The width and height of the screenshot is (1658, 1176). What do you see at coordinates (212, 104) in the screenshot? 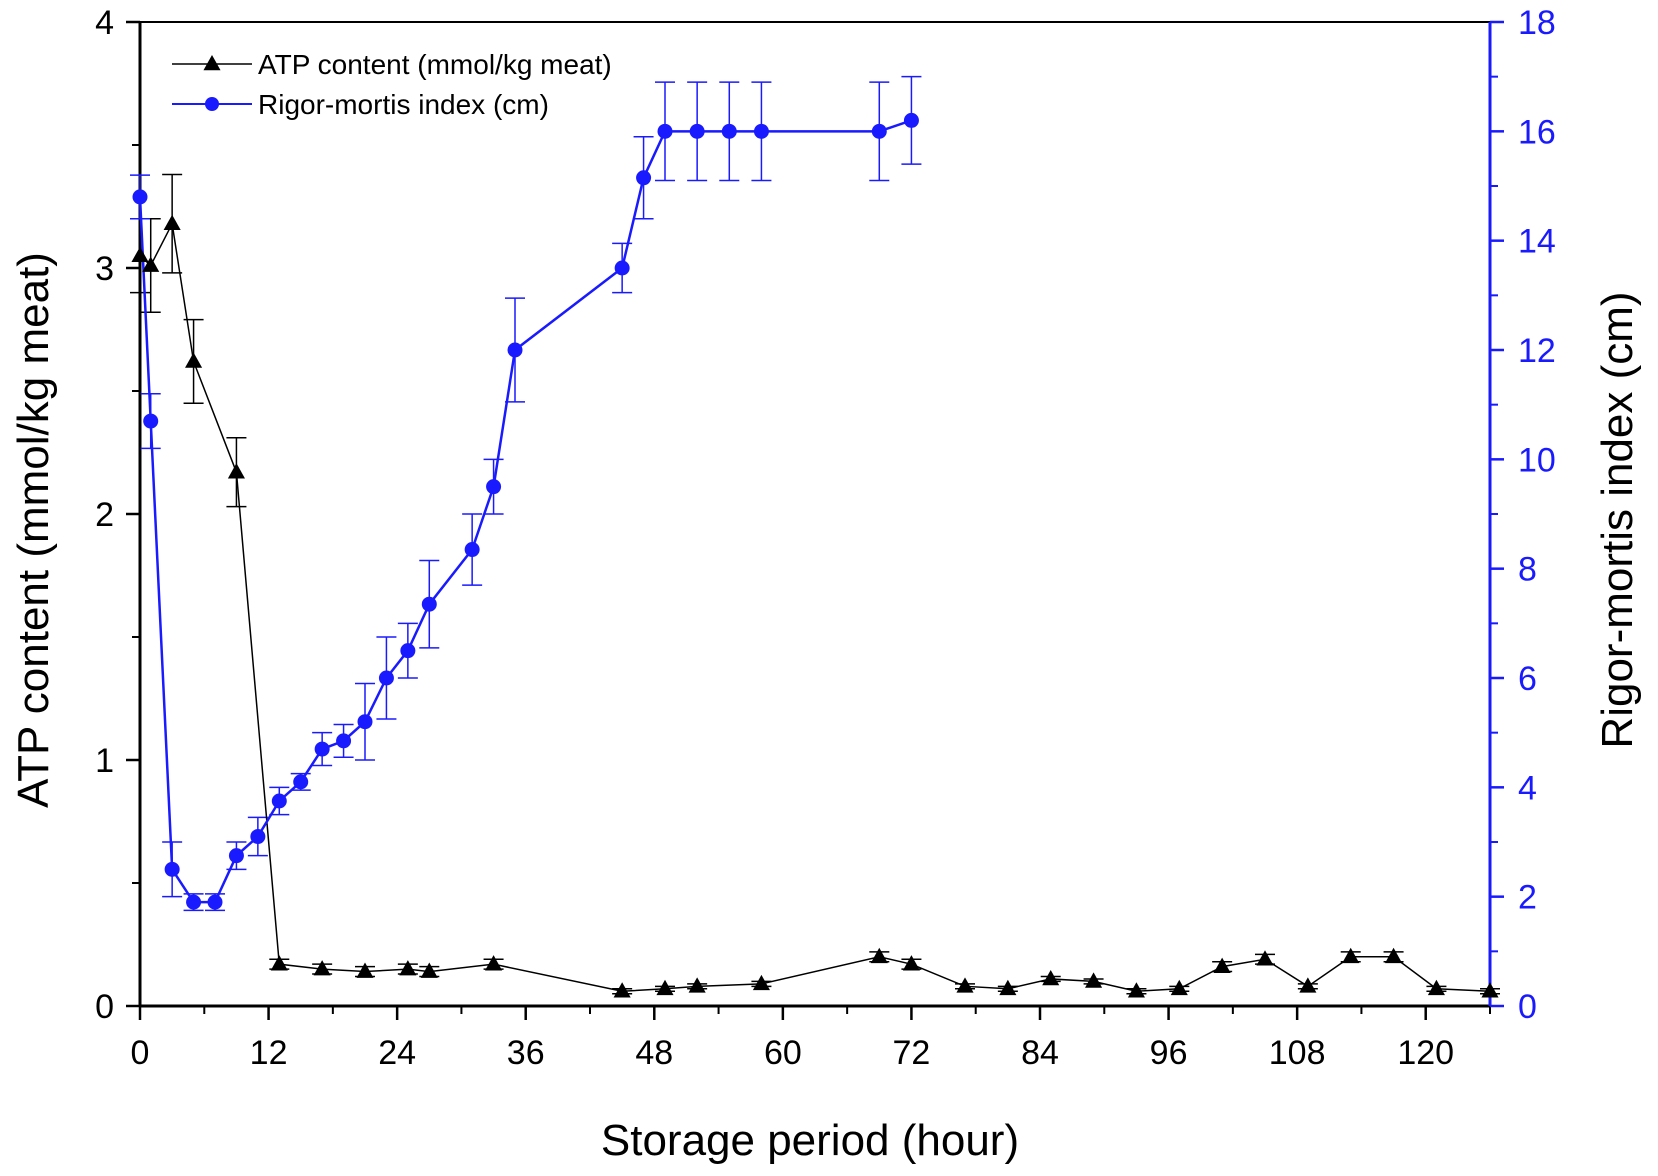
I see `legend-rigor-circle-marker` at bounding box center [212, 104].